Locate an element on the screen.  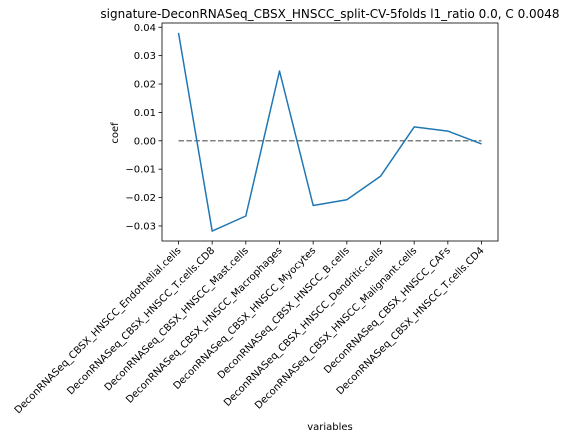
y-tick-label: 0.03 is located at coordinates (145, 56).